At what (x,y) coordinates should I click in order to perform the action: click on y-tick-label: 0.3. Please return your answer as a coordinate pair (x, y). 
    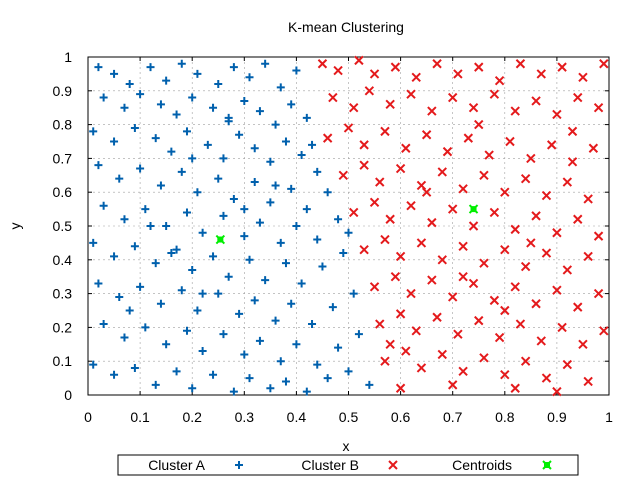
    Looking at the image, I should click on (63, 294).